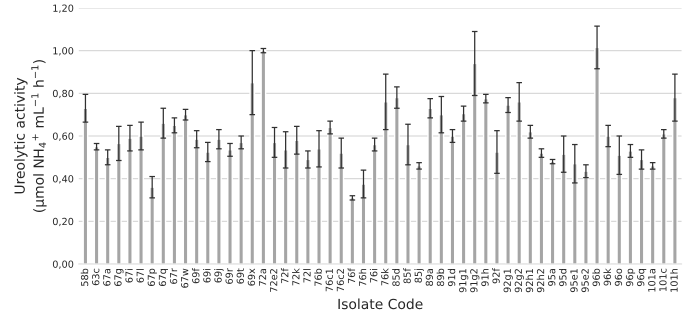  Describe the element at coordinates (641, 277) in the screenshot. I see `x-tick-label: 96q` at that location.